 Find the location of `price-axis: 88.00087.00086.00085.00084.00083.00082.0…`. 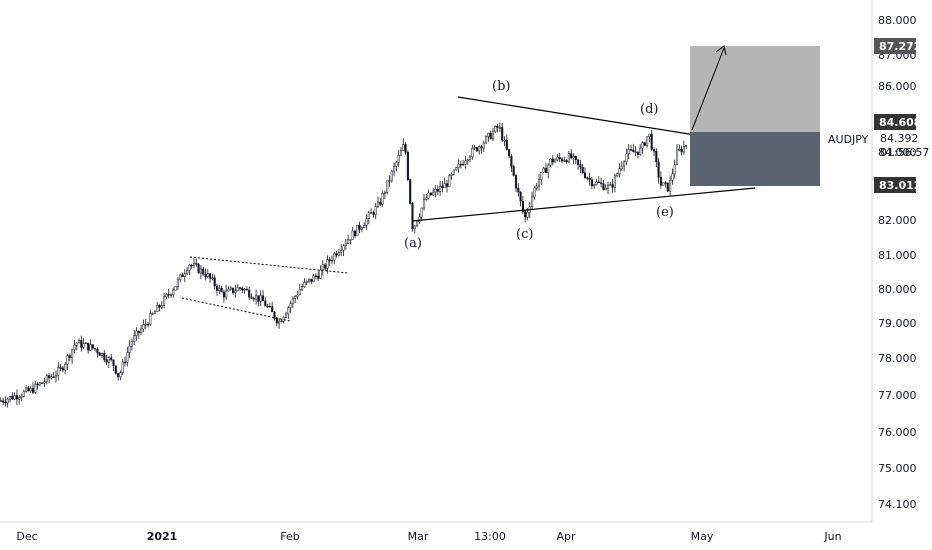

price-axis: 88.00087.00086.00085.00084.00083.00082.0… is located at coordinates (897, 262).